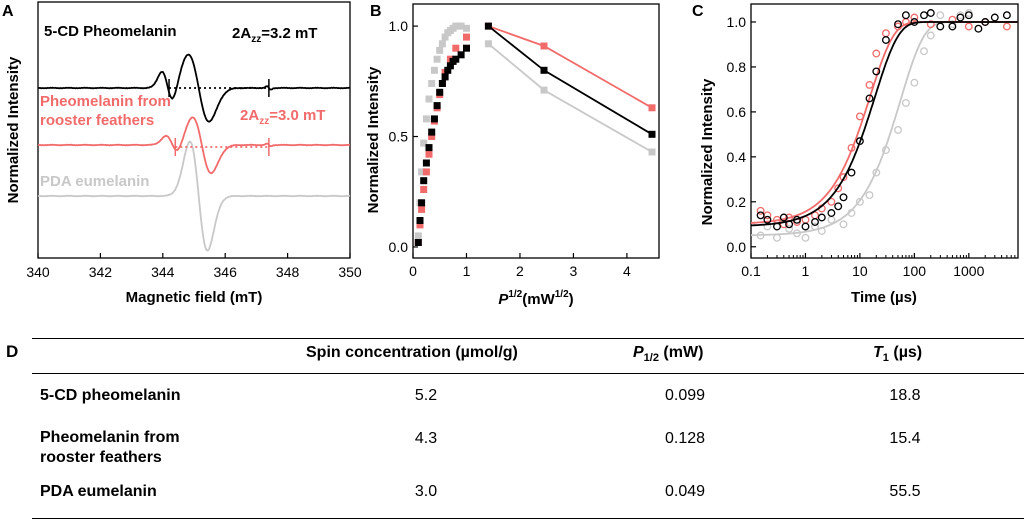 This screenshot has width=1024, height=524. What do you see at coordinates (194, 145) in the screenshot?
I see `spectrum-pheomelanin-rooster` at bounding box center [194, 145].